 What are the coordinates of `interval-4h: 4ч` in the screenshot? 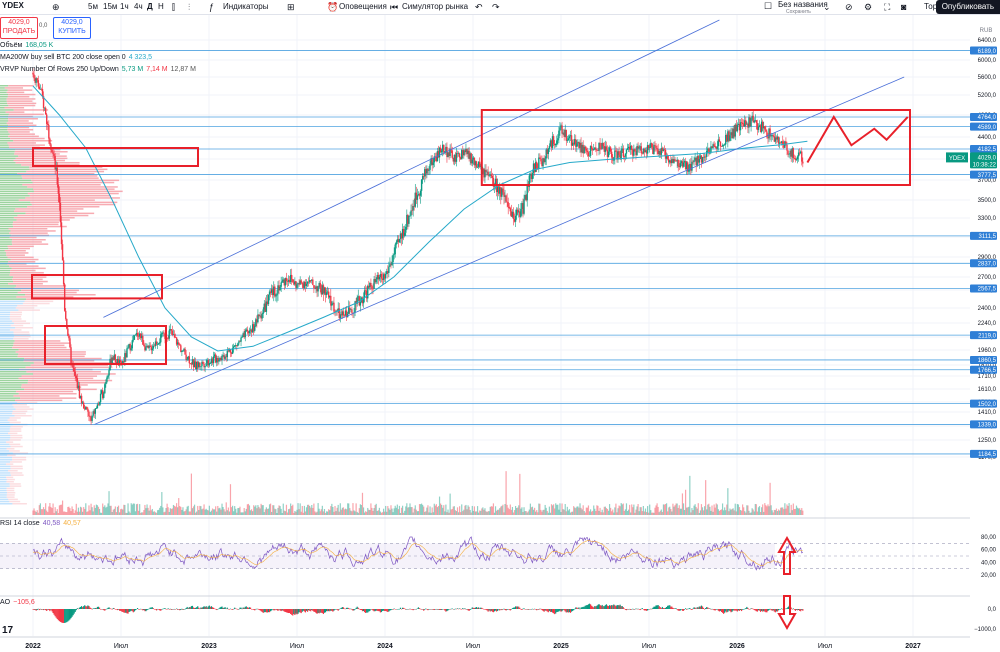 It's located at (138, 6).